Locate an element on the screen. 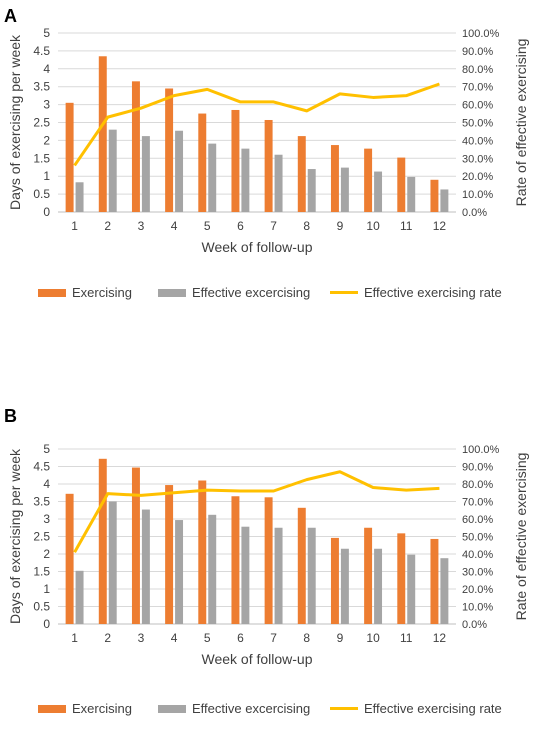  x-tick-label: 11 is located at coordinates (406, 638).